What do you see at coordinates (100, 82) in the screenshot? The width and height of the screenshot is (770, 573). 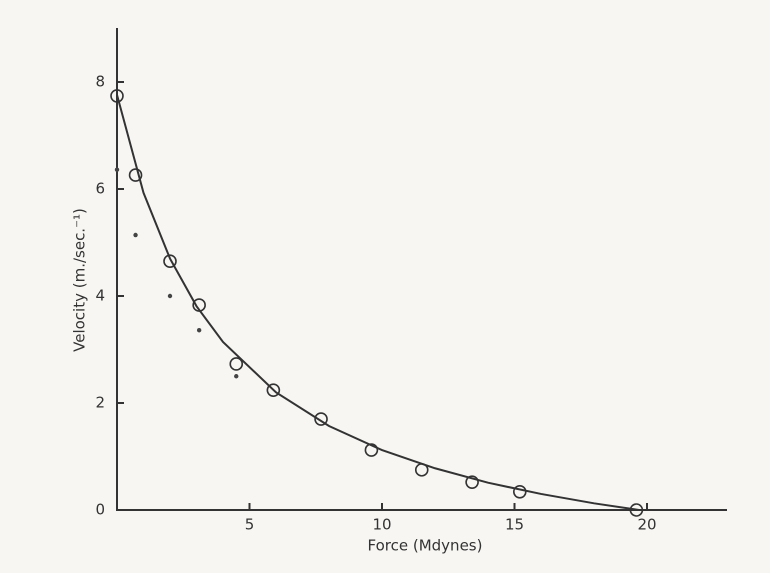 I see `y-tick-label: 8` at bounding box center [100, 82].